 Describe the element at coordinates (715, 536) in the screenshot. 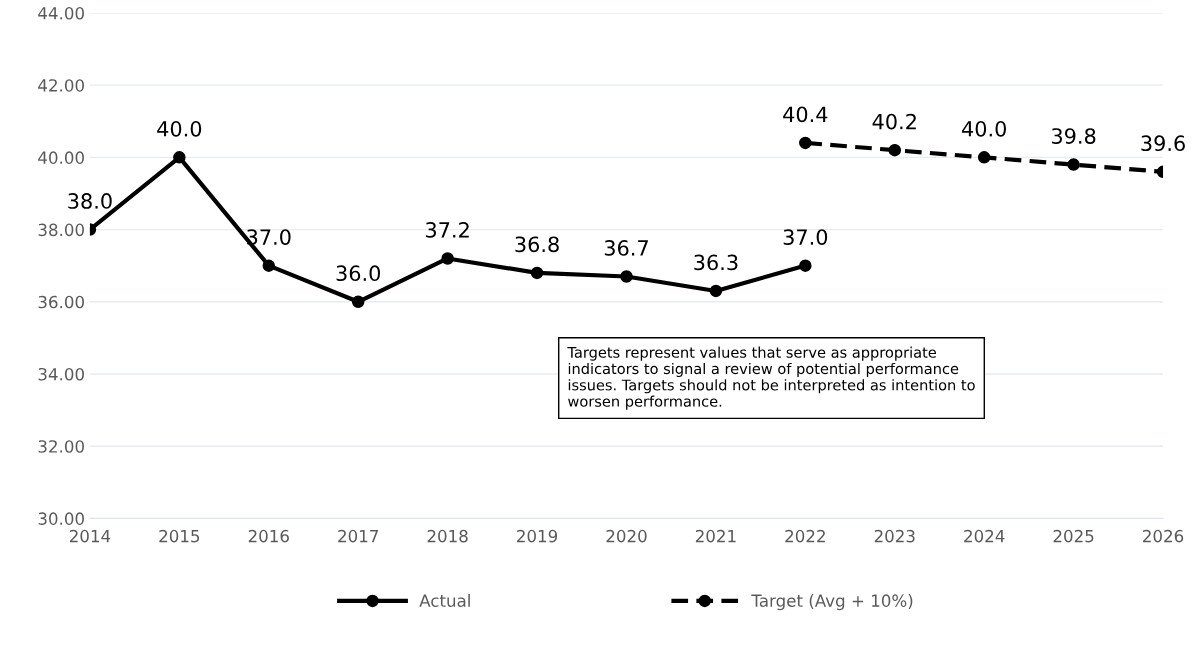

I see `x-tick-label: 2021` at that location.